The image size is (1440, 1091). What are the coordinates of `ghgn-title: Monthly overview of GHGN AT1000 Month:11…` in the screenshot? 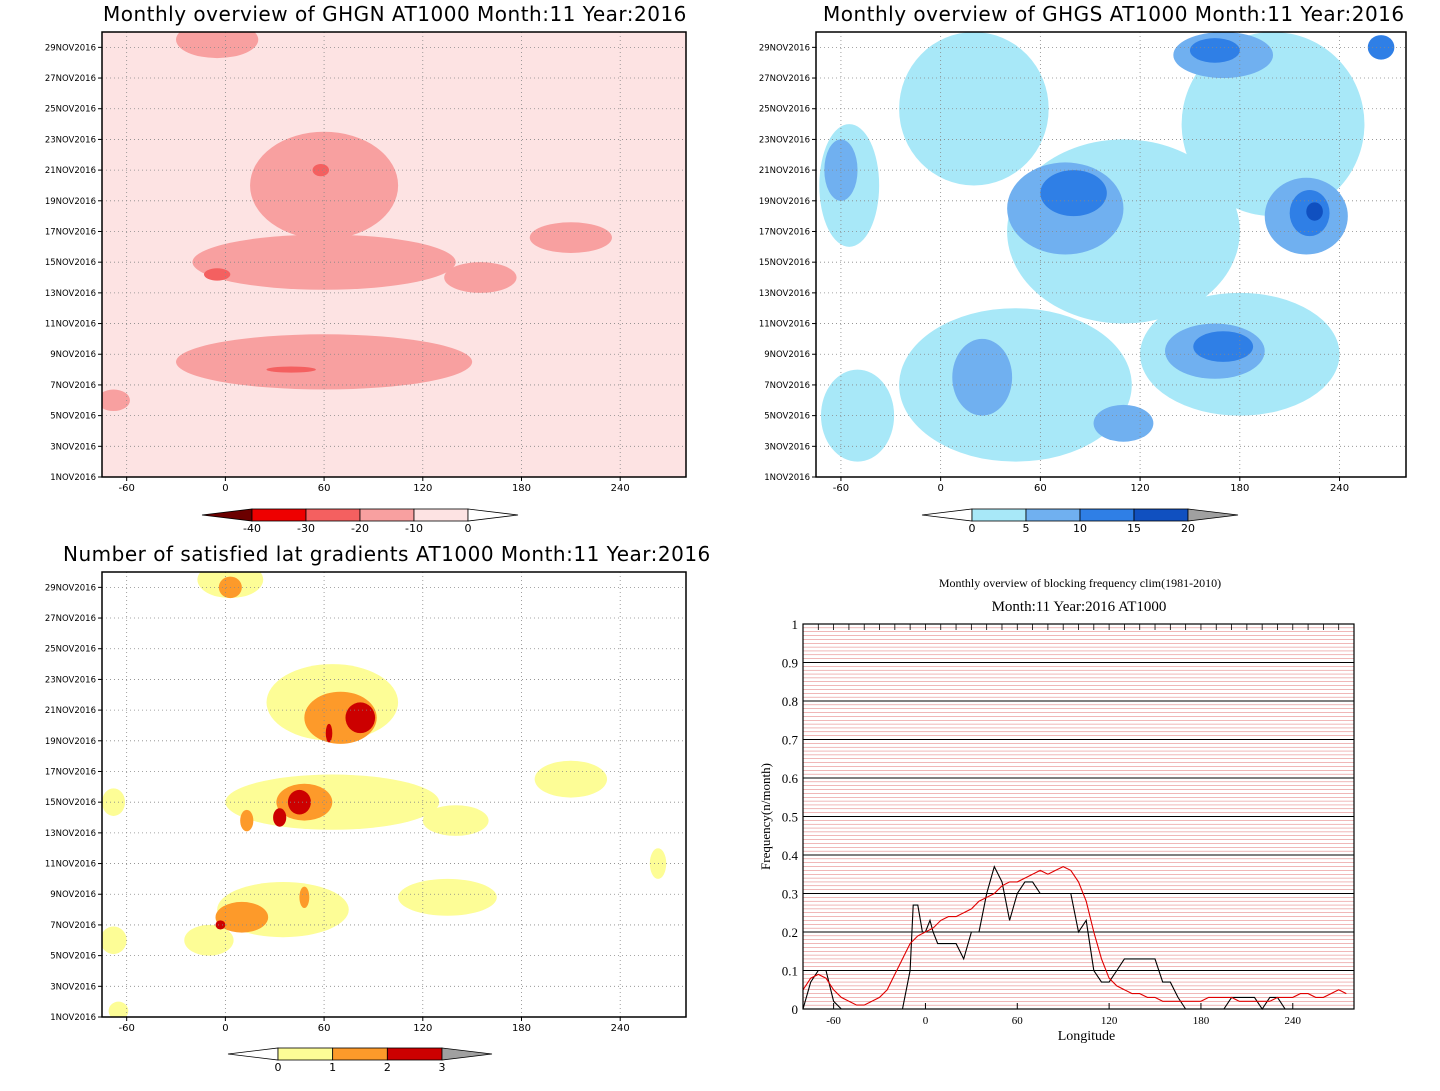 It's located at (395, 14).